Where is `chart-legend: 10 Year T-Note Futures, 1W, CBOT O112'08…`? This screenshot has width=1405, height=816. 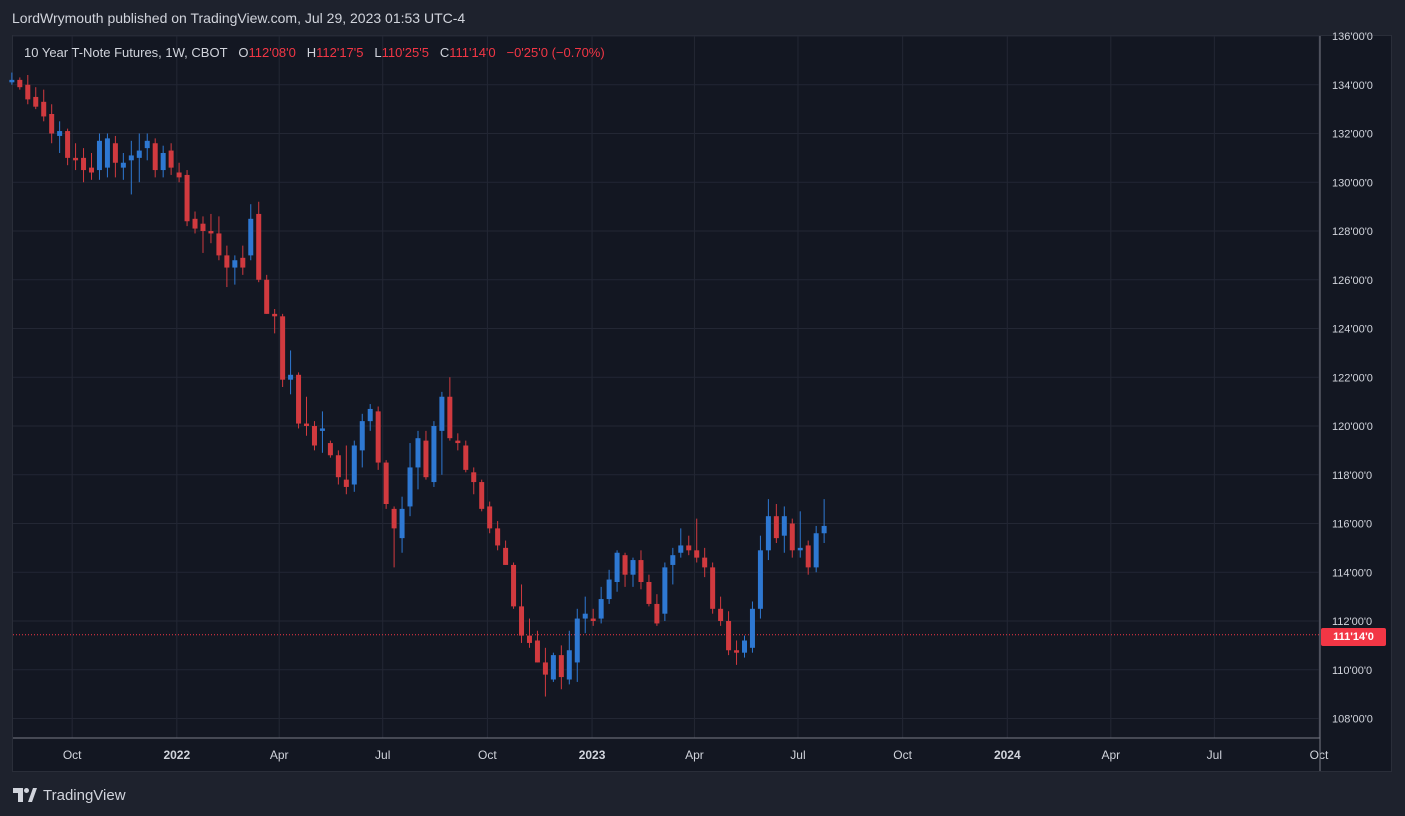 chart-legend: 10 Year T-Note Futures, 1W, CBOT O112'08… is located at coordinates (314, 52).